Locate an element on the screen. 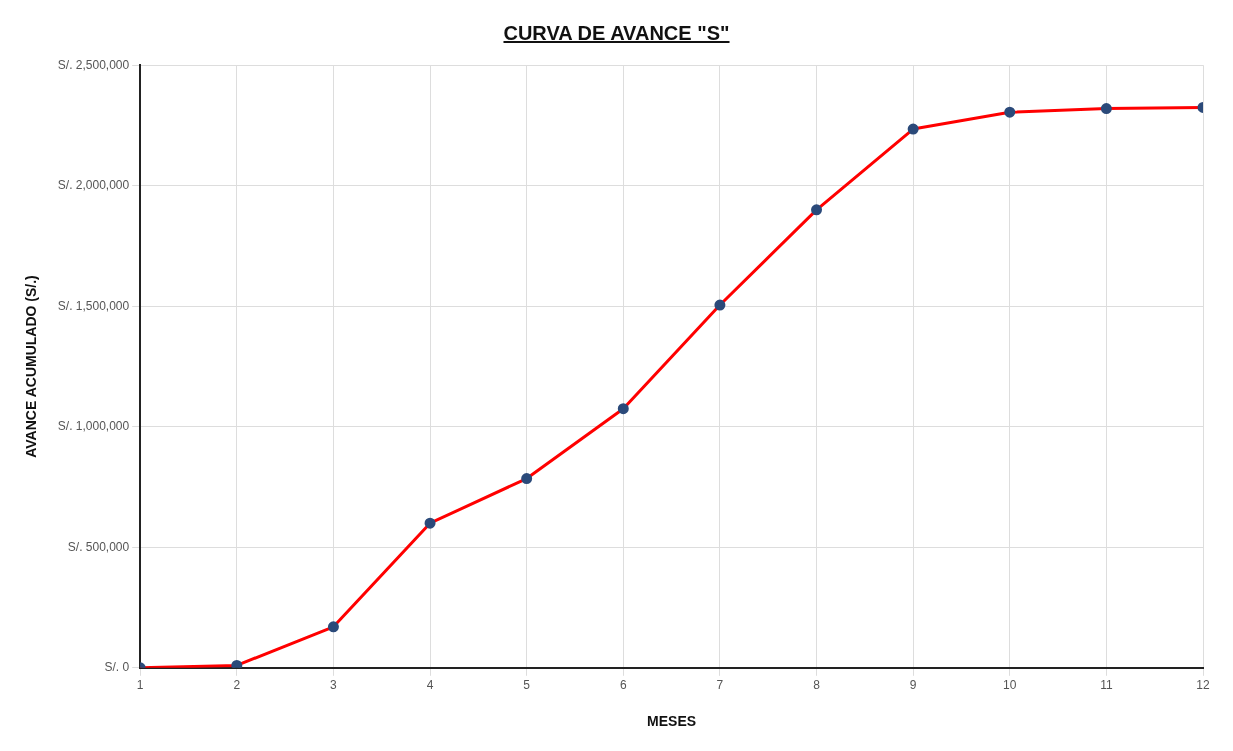 The width and height of the screenshot is (1233, 751). y-tick-label: S/. 2,500,000 is located at coordinates (93, 64).